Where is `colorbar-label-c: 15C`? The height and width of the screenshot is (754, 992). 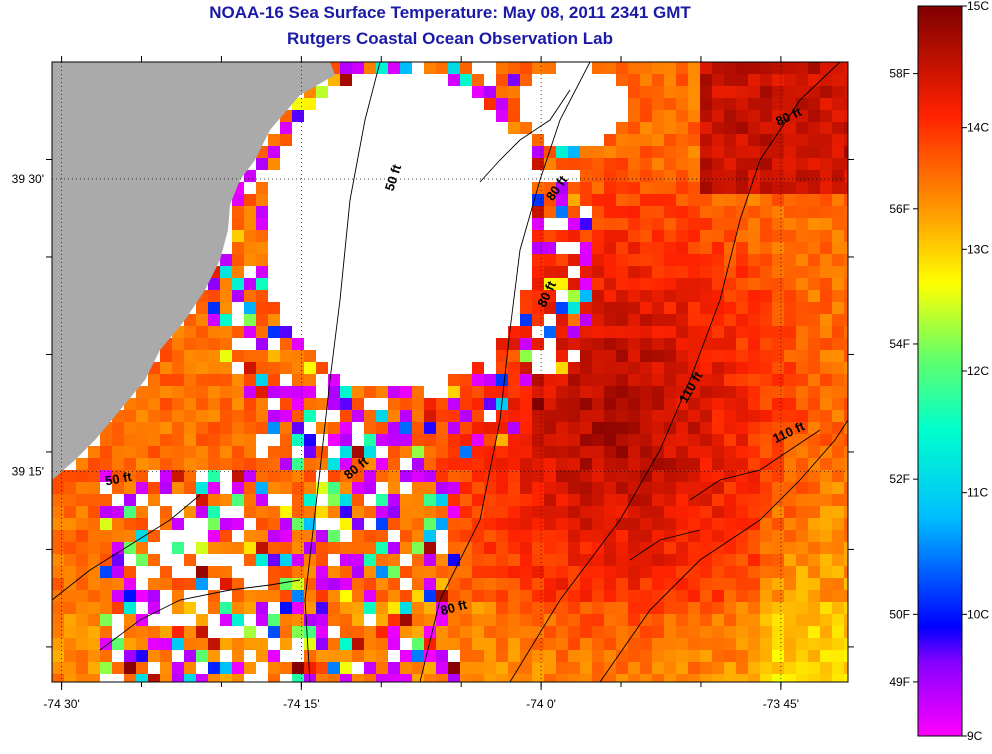 colorbar-label-c: 15C is located at coordinates (978, 6).